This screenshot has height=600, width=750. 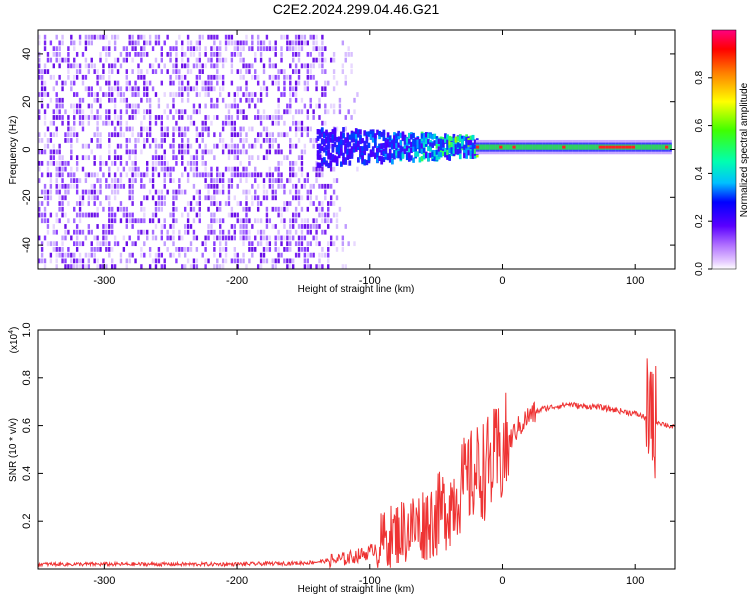 I want to click on x-tick-label: -100, so click(x=370, y=581).